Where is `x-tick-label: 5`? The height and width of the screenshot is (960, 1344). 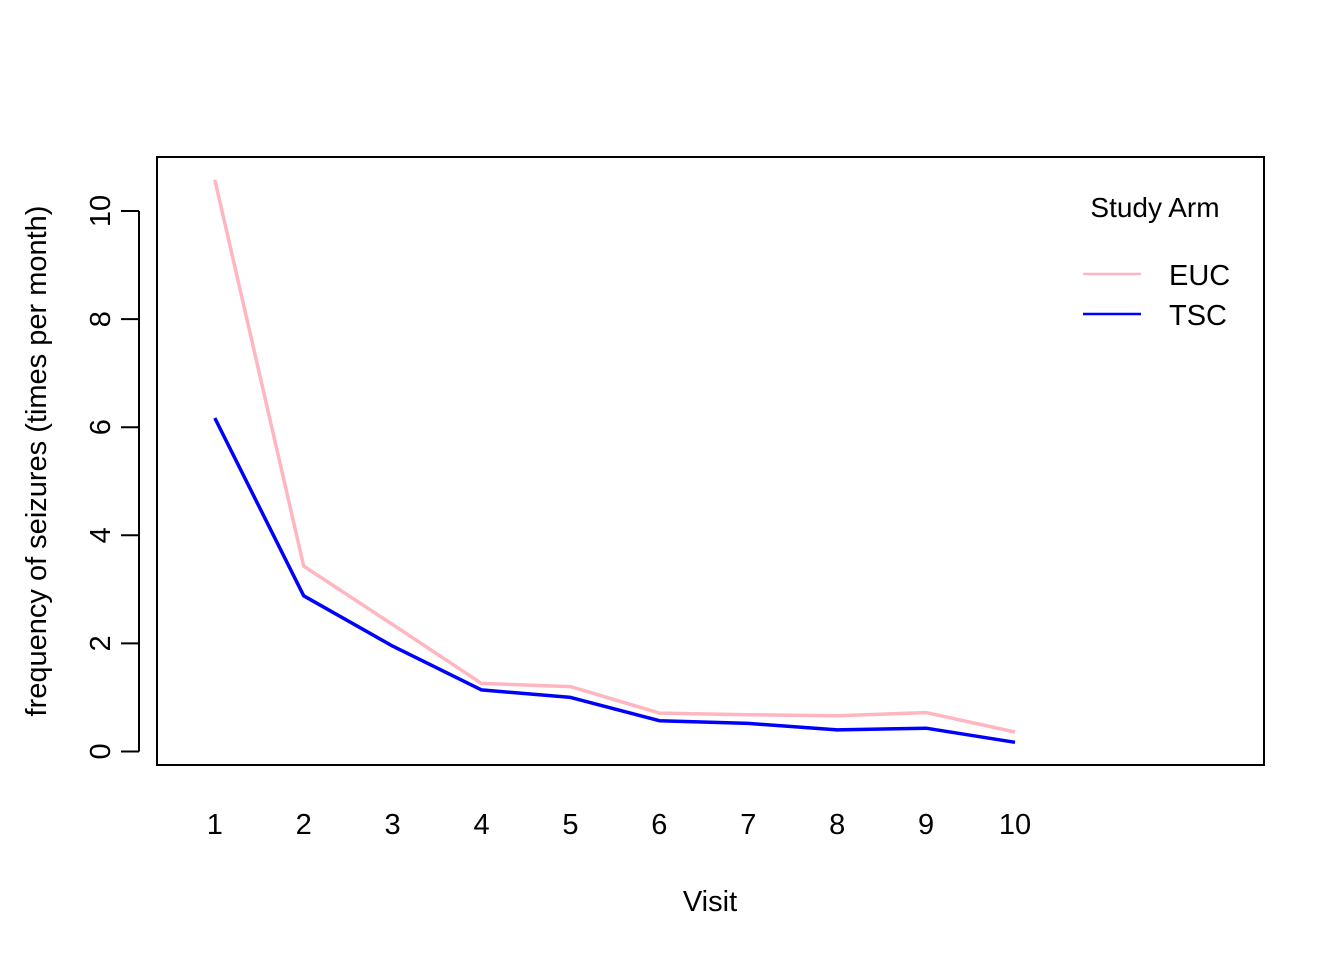
x-tick-label: 5 is located at coordinates (570, 825).